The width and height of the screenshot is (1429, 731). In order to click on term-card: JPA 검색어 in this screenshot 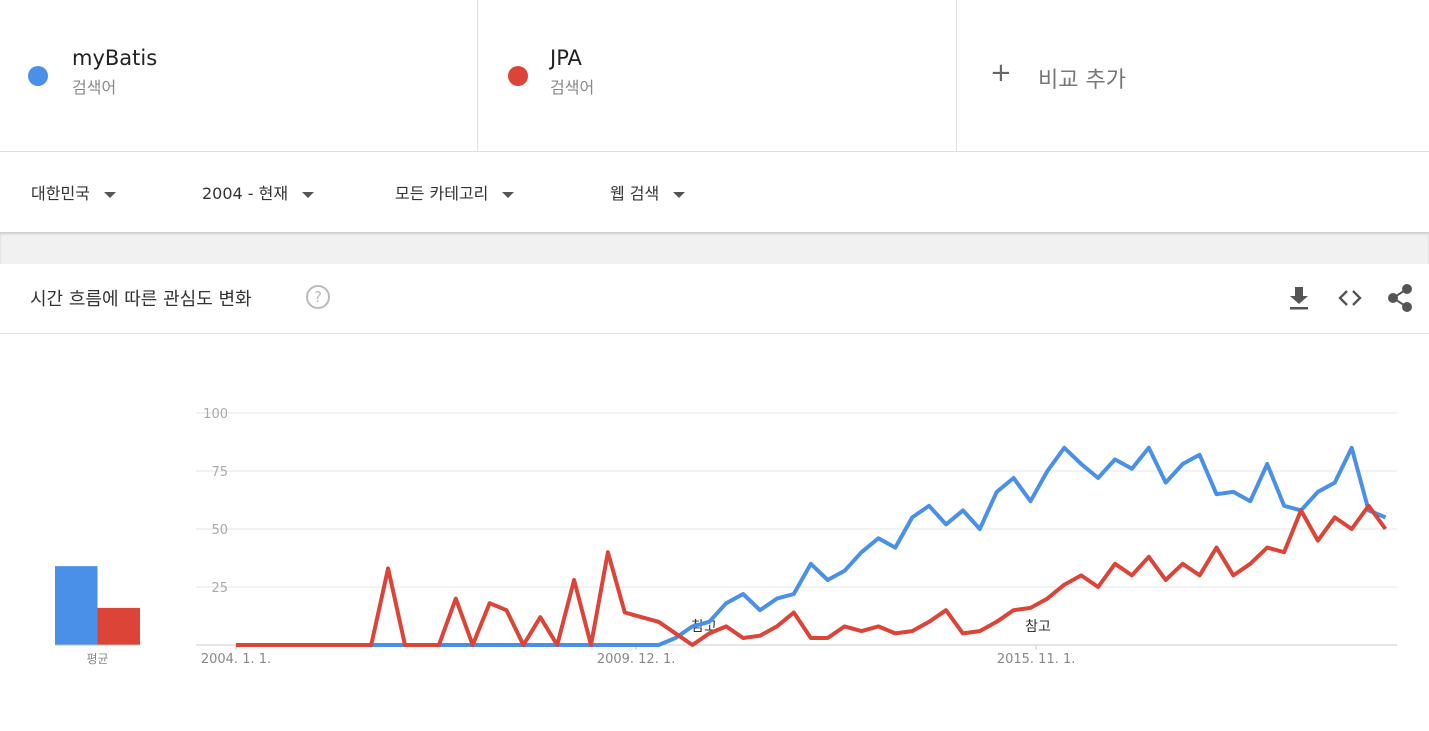, I will do `click(717, 75)`.